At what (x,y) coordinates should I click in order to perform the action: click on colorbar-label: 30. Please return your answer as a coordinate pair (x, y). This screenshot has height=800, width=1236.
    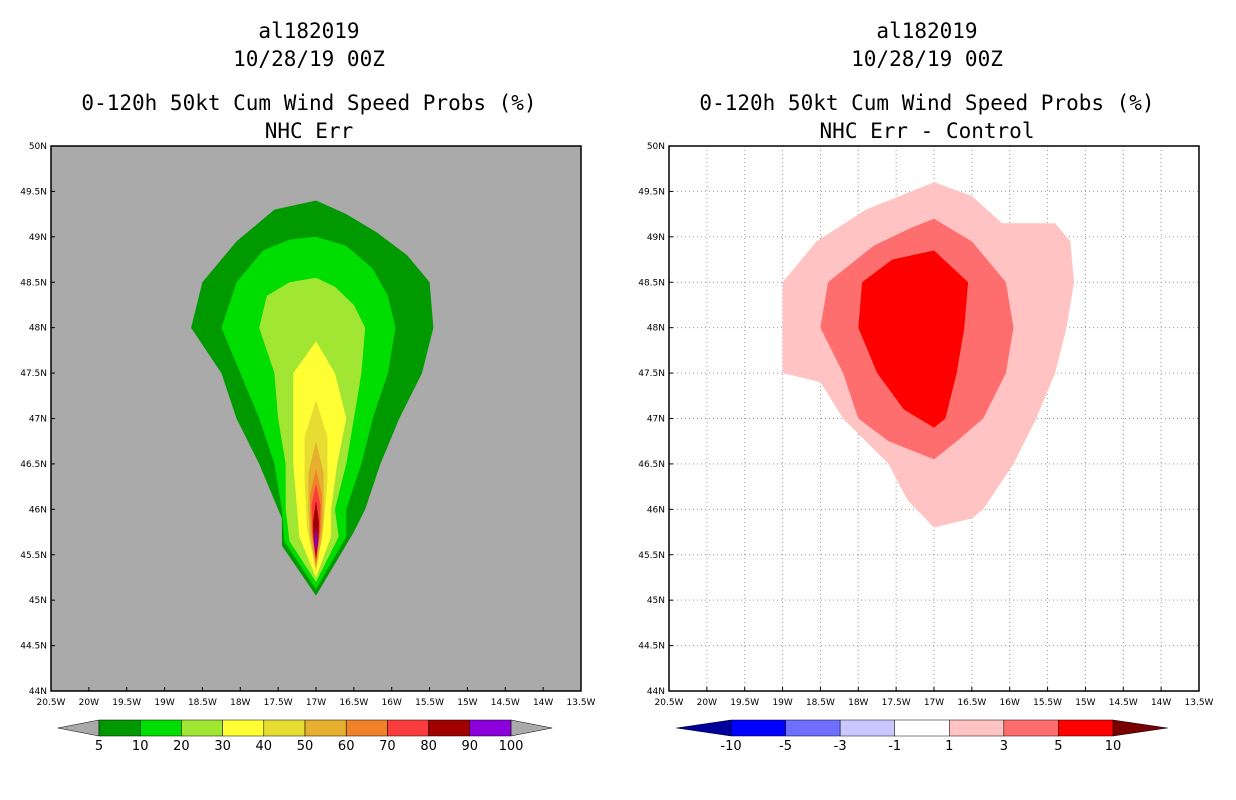
    Looking at the image, I should click on (222, 746).